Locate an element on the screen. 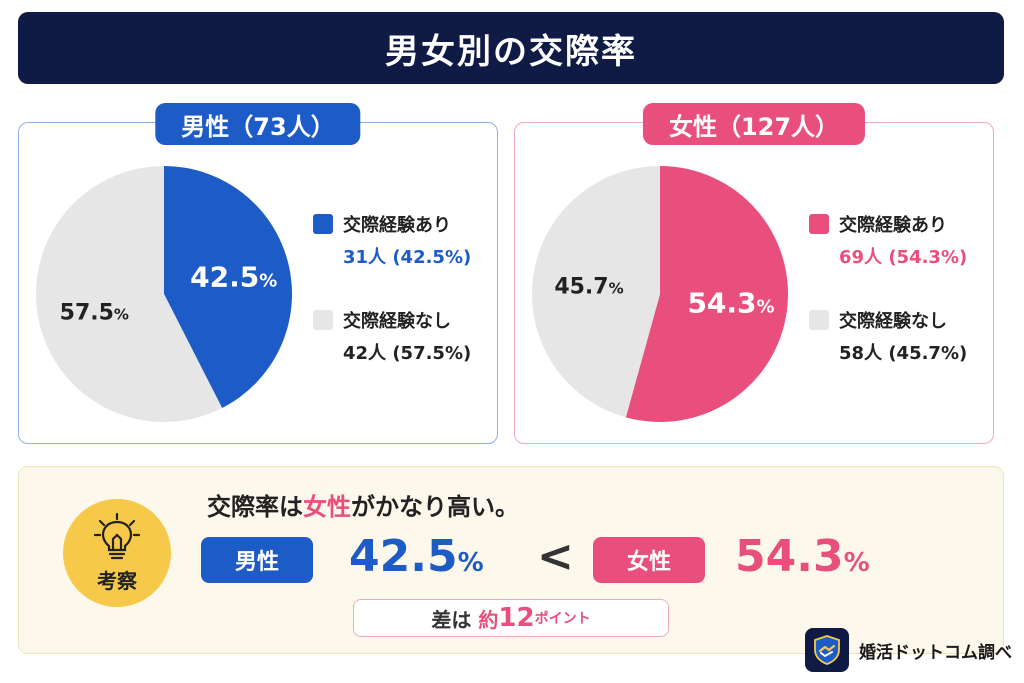 Image resolution: width=1024 pixels, height=683 pixels. male-pie-chart: 42.5% 57.5% is located at coordinates (164, 294).